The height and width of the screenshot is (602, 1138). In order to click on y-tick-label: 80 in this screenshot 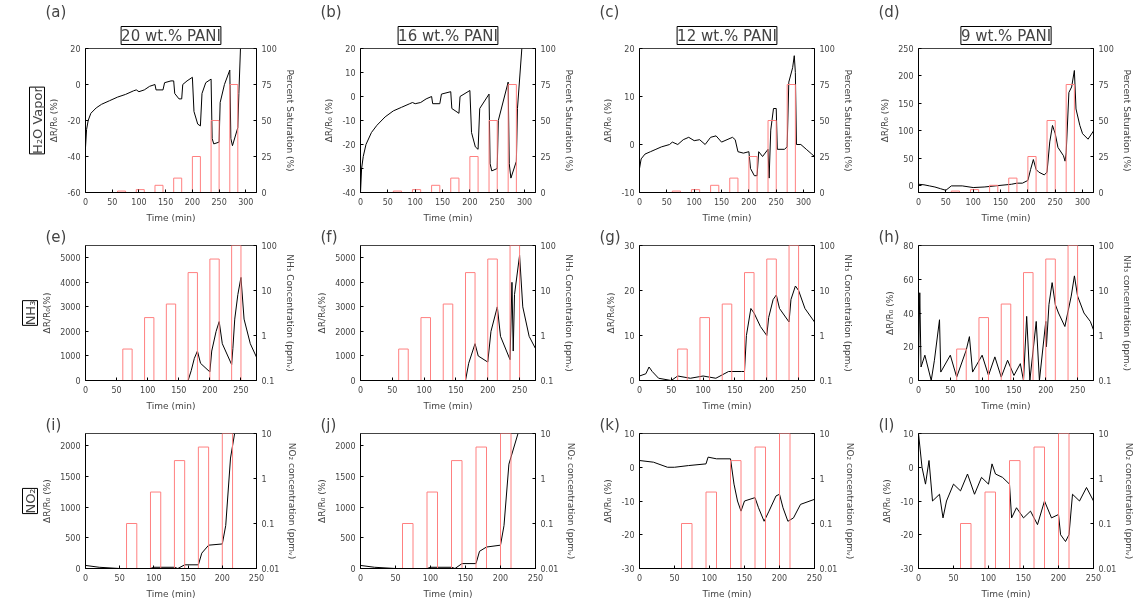, I will do `click(908, 246)`.